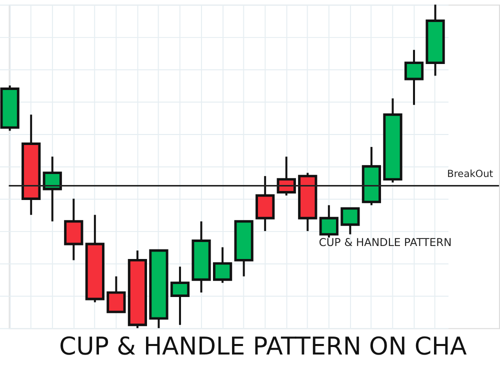 The image size is (500, 375). What do you see at coordinates (385, 242) in the screenshot?
I see `annotation: CUP & HANDLE PATTERN` at bounding box center [385, 242].